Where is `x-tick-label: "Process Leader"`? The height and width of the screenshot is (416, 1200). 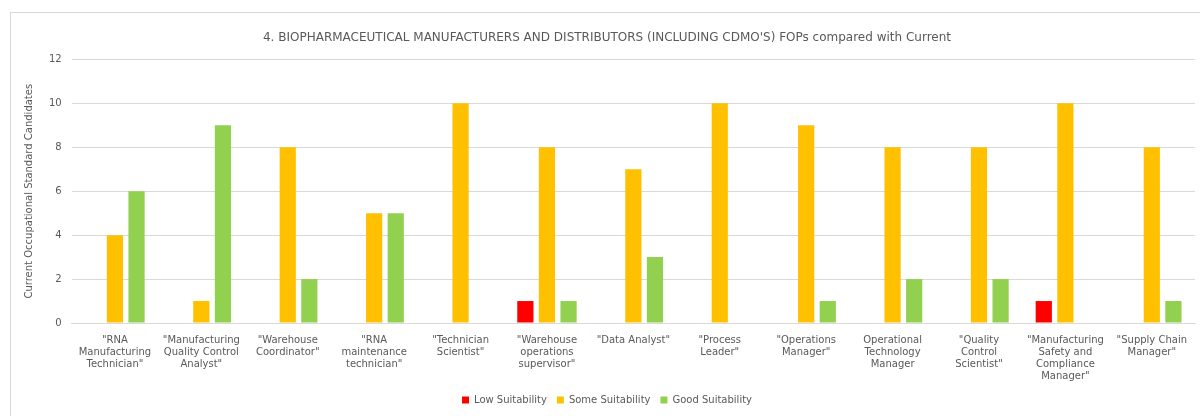 x-tick-label: "Process Leader" is located at coordinates (720, 345).